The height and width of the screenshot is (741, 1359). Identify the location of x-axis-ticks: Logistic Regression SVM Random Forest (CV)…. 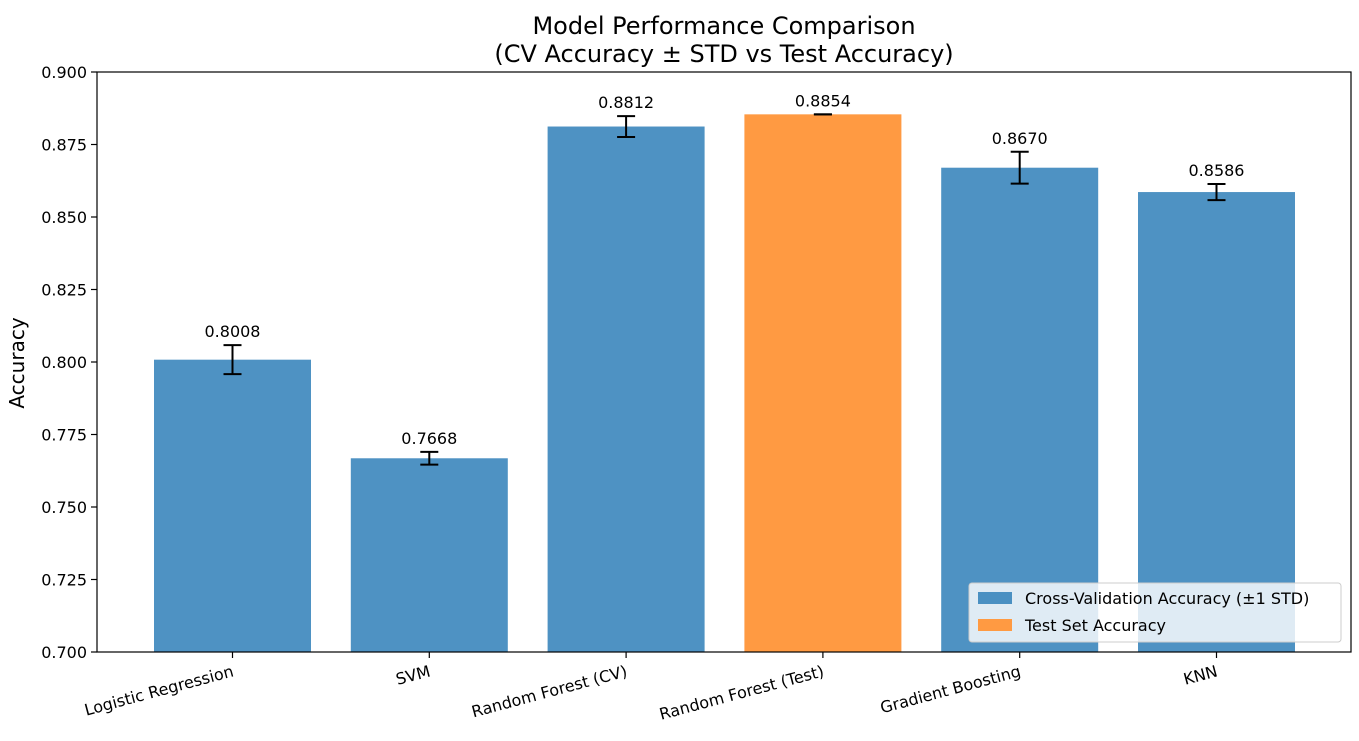
(651, 688).